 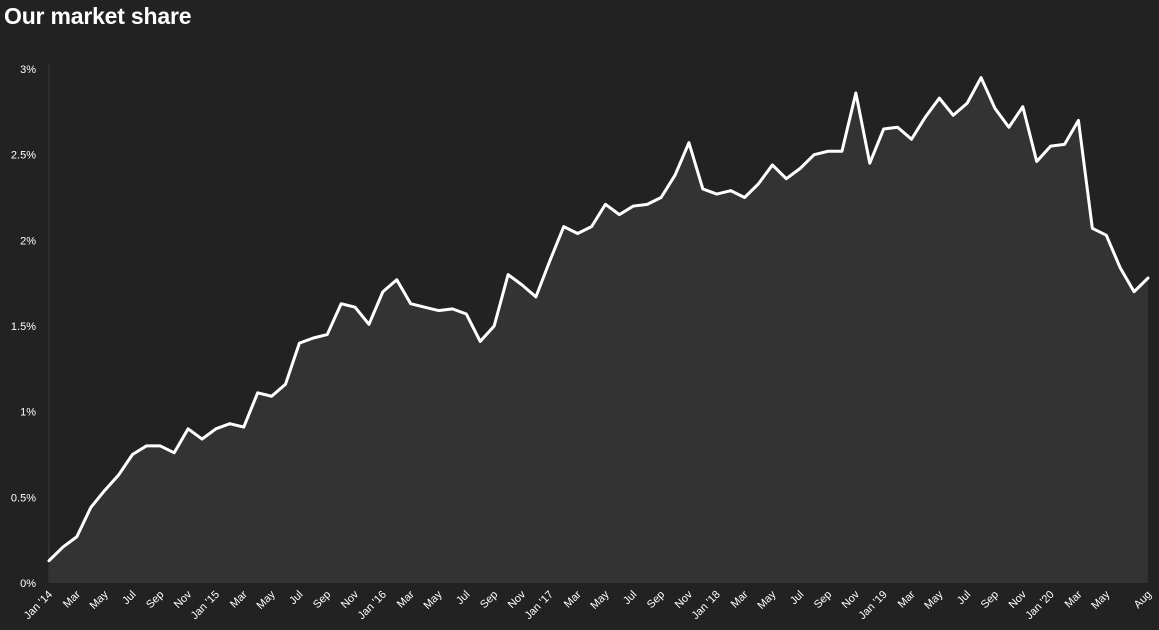 I want to click on x-tick-label: Jan '14, so click(x=38, y=605).